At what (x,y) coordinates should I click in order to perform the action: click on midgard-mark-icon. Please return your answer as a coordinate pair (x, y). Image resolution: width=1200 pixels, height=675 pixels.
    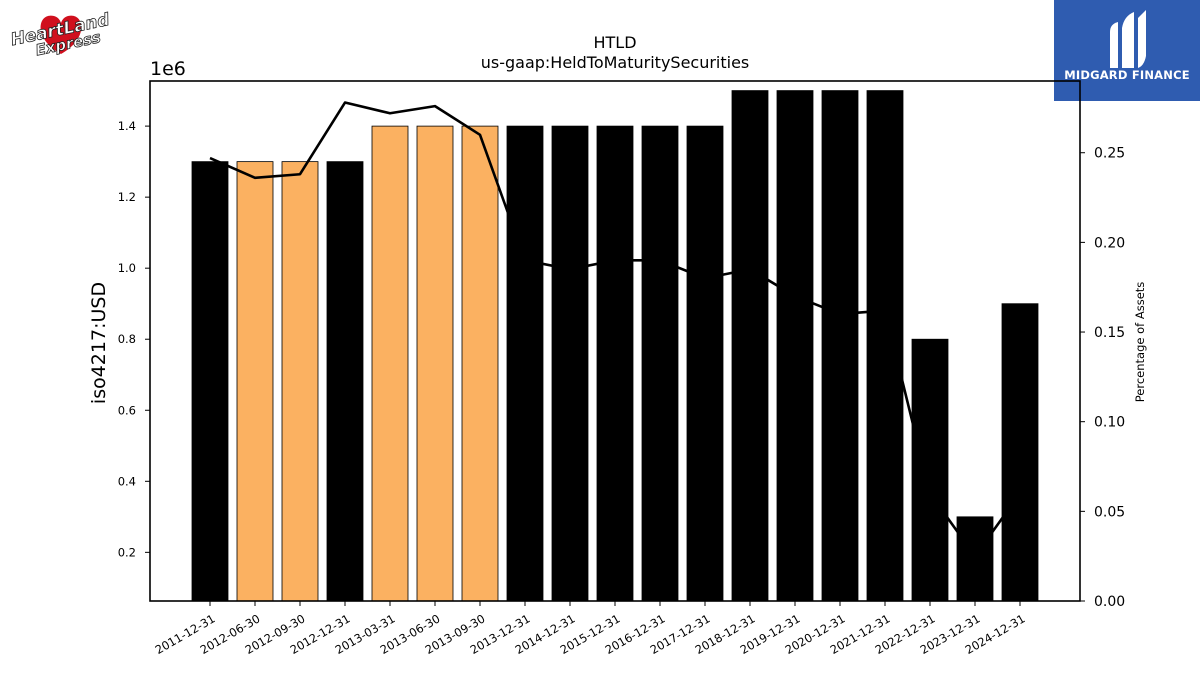
    Looking at the image, I should click on (1128, 39).